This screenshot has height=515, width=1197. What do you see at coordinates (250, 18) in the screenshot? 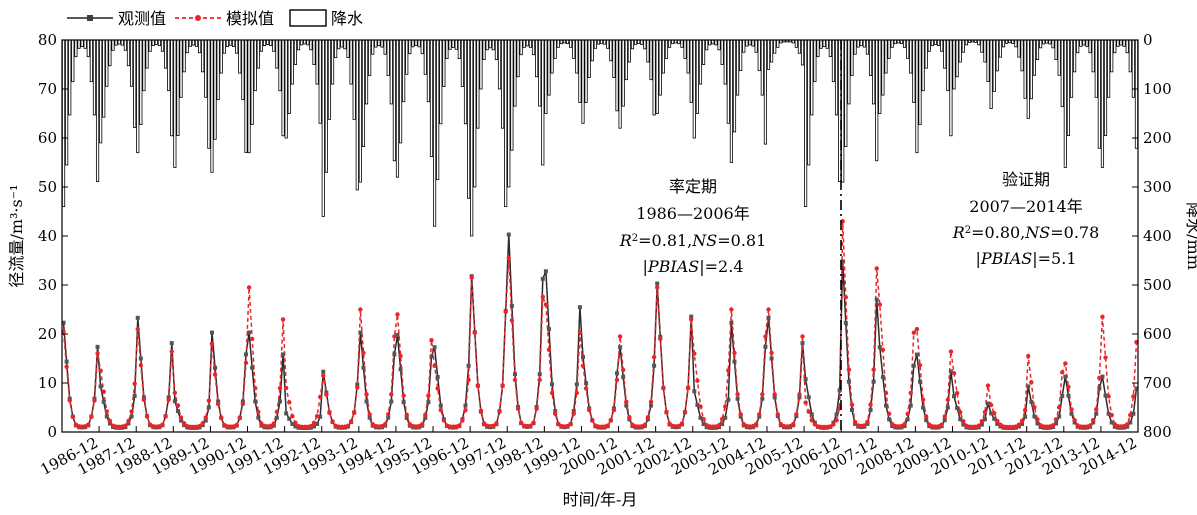
I see `legend-simulated-label: 模拟值` at bounding box center [250, 18].